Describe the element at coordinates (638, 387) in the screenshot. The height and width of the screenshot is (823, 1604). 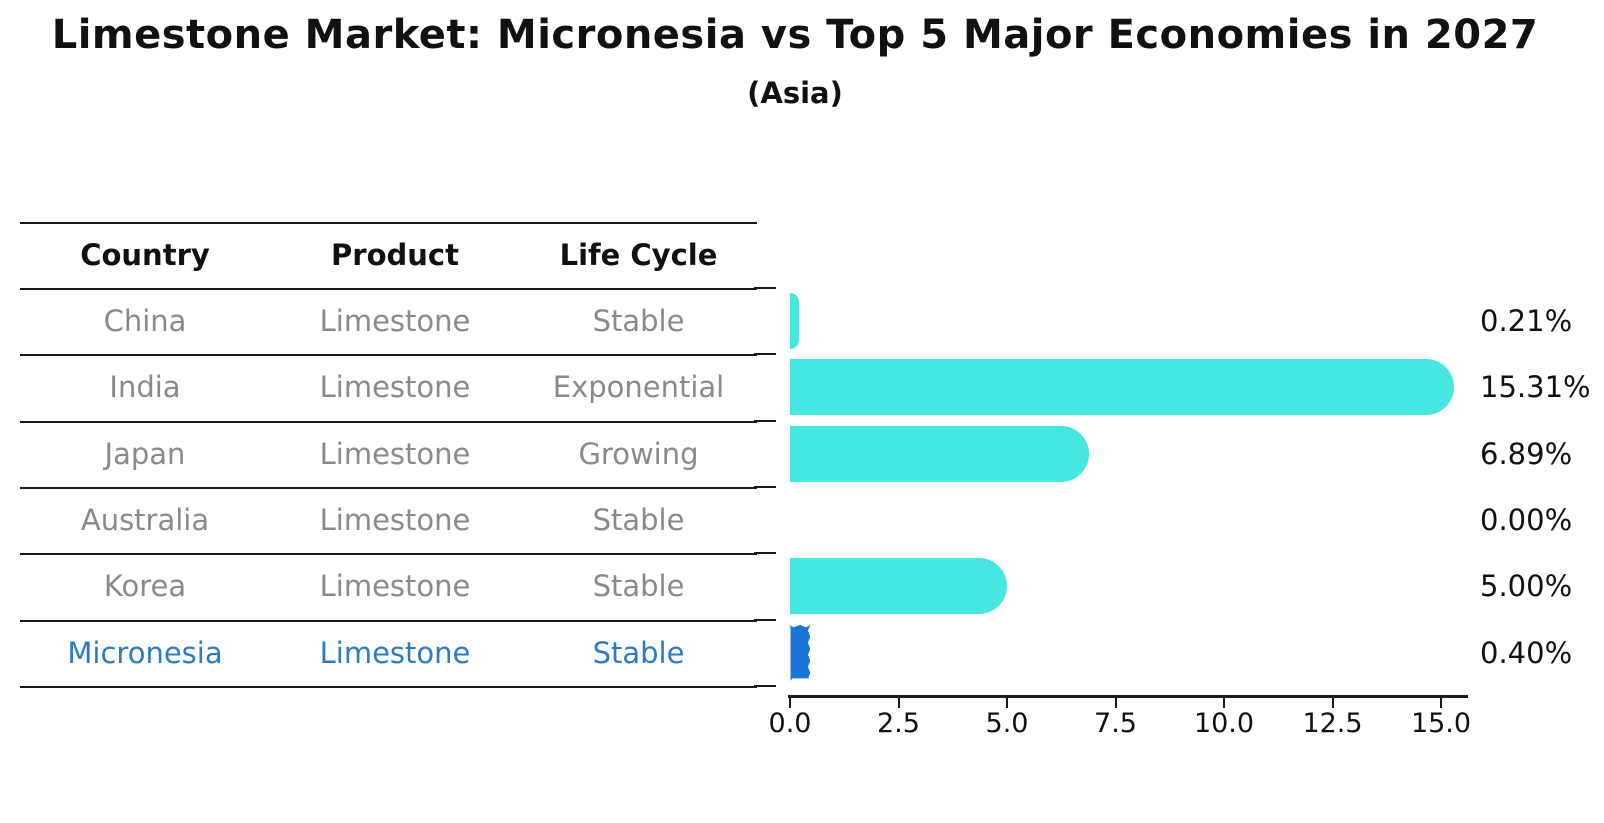
I see `life-cycle-cell: Exponential` at that location.